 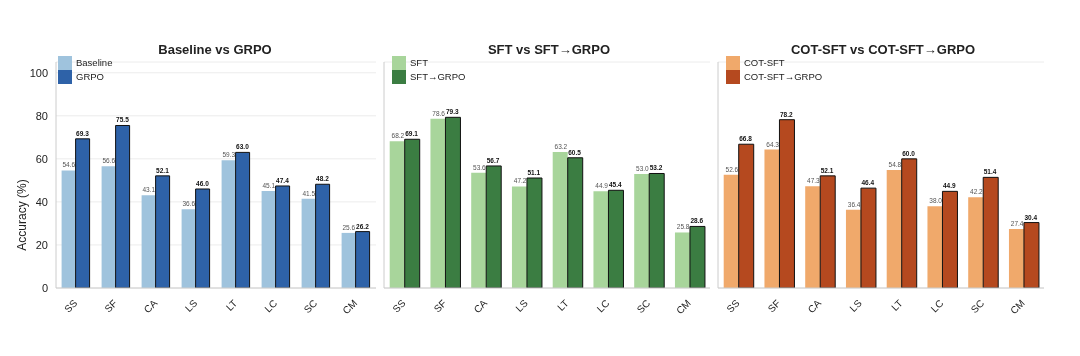 I want to click on legend-label: SFT, so click(x=419, y=62).